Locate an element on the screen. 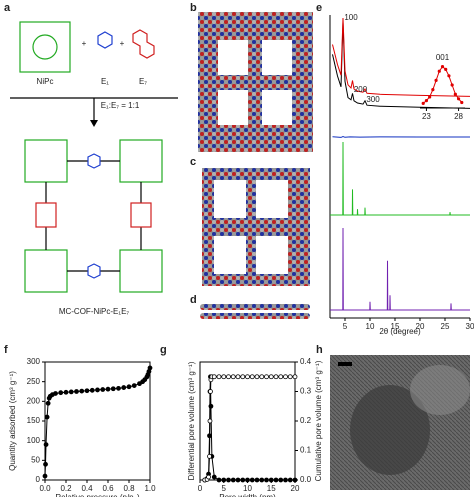  scale-bar is located at coordinates (345, 364).